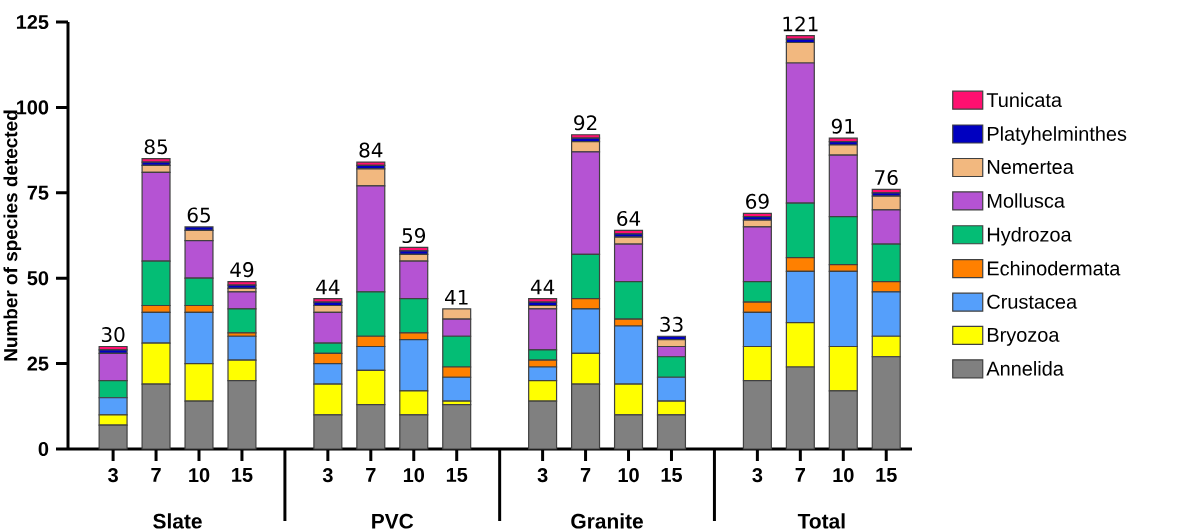 This screenshot has height=531, width=1195. Describe the element at coordinates (886, 177) in the screenshot. I see `total-label: 76` at that location.